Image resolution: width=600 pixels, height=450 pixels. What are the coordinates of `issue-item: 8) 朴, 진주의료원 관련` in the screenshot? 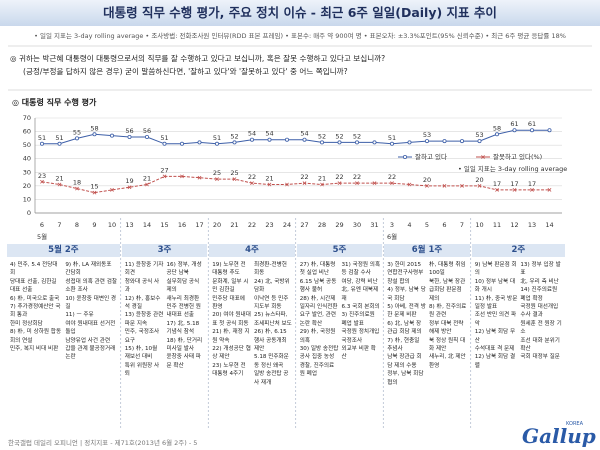 It's located at (448, 311).